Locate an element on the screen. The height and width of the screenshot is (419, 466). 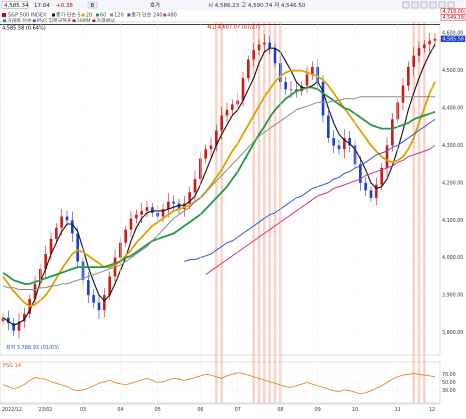
y-tick-label: 4,400.00 is located at coordinates (452, 109).